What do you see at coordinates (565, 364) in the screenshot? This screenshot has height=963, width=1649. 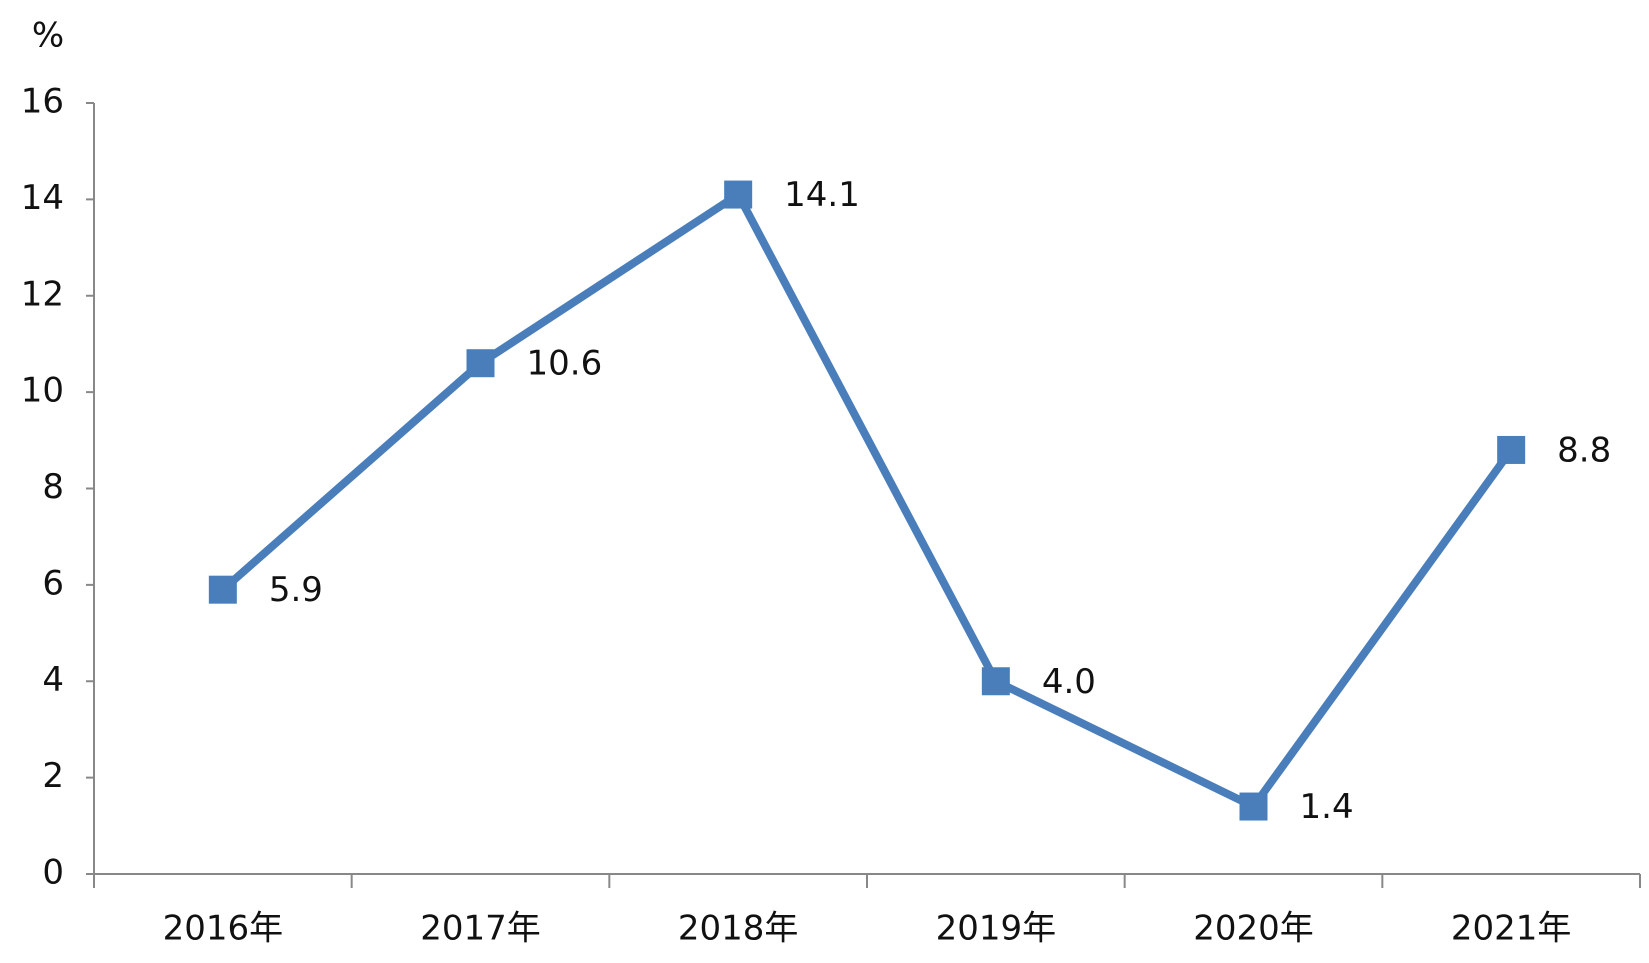 I see `data-label: 10.6` at bounding box center [565, 364].